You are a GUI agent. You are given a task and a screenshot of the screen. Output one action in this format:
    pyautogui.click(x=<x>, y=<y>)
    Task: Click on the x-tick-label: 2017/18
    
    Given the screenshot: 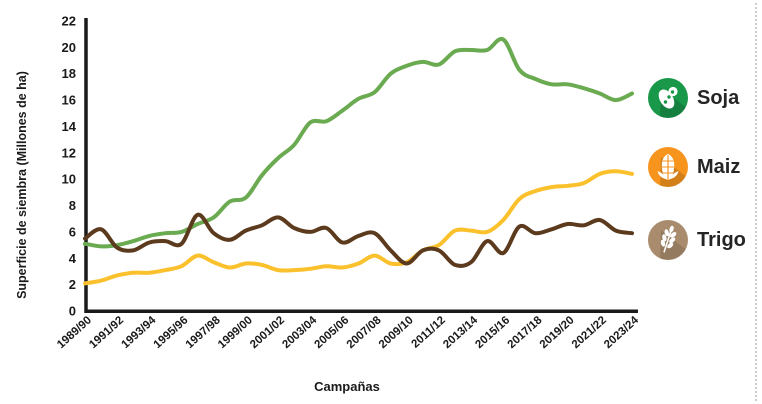 What is the action you would take?
    pyautogui.click(x=525, y=332)
    